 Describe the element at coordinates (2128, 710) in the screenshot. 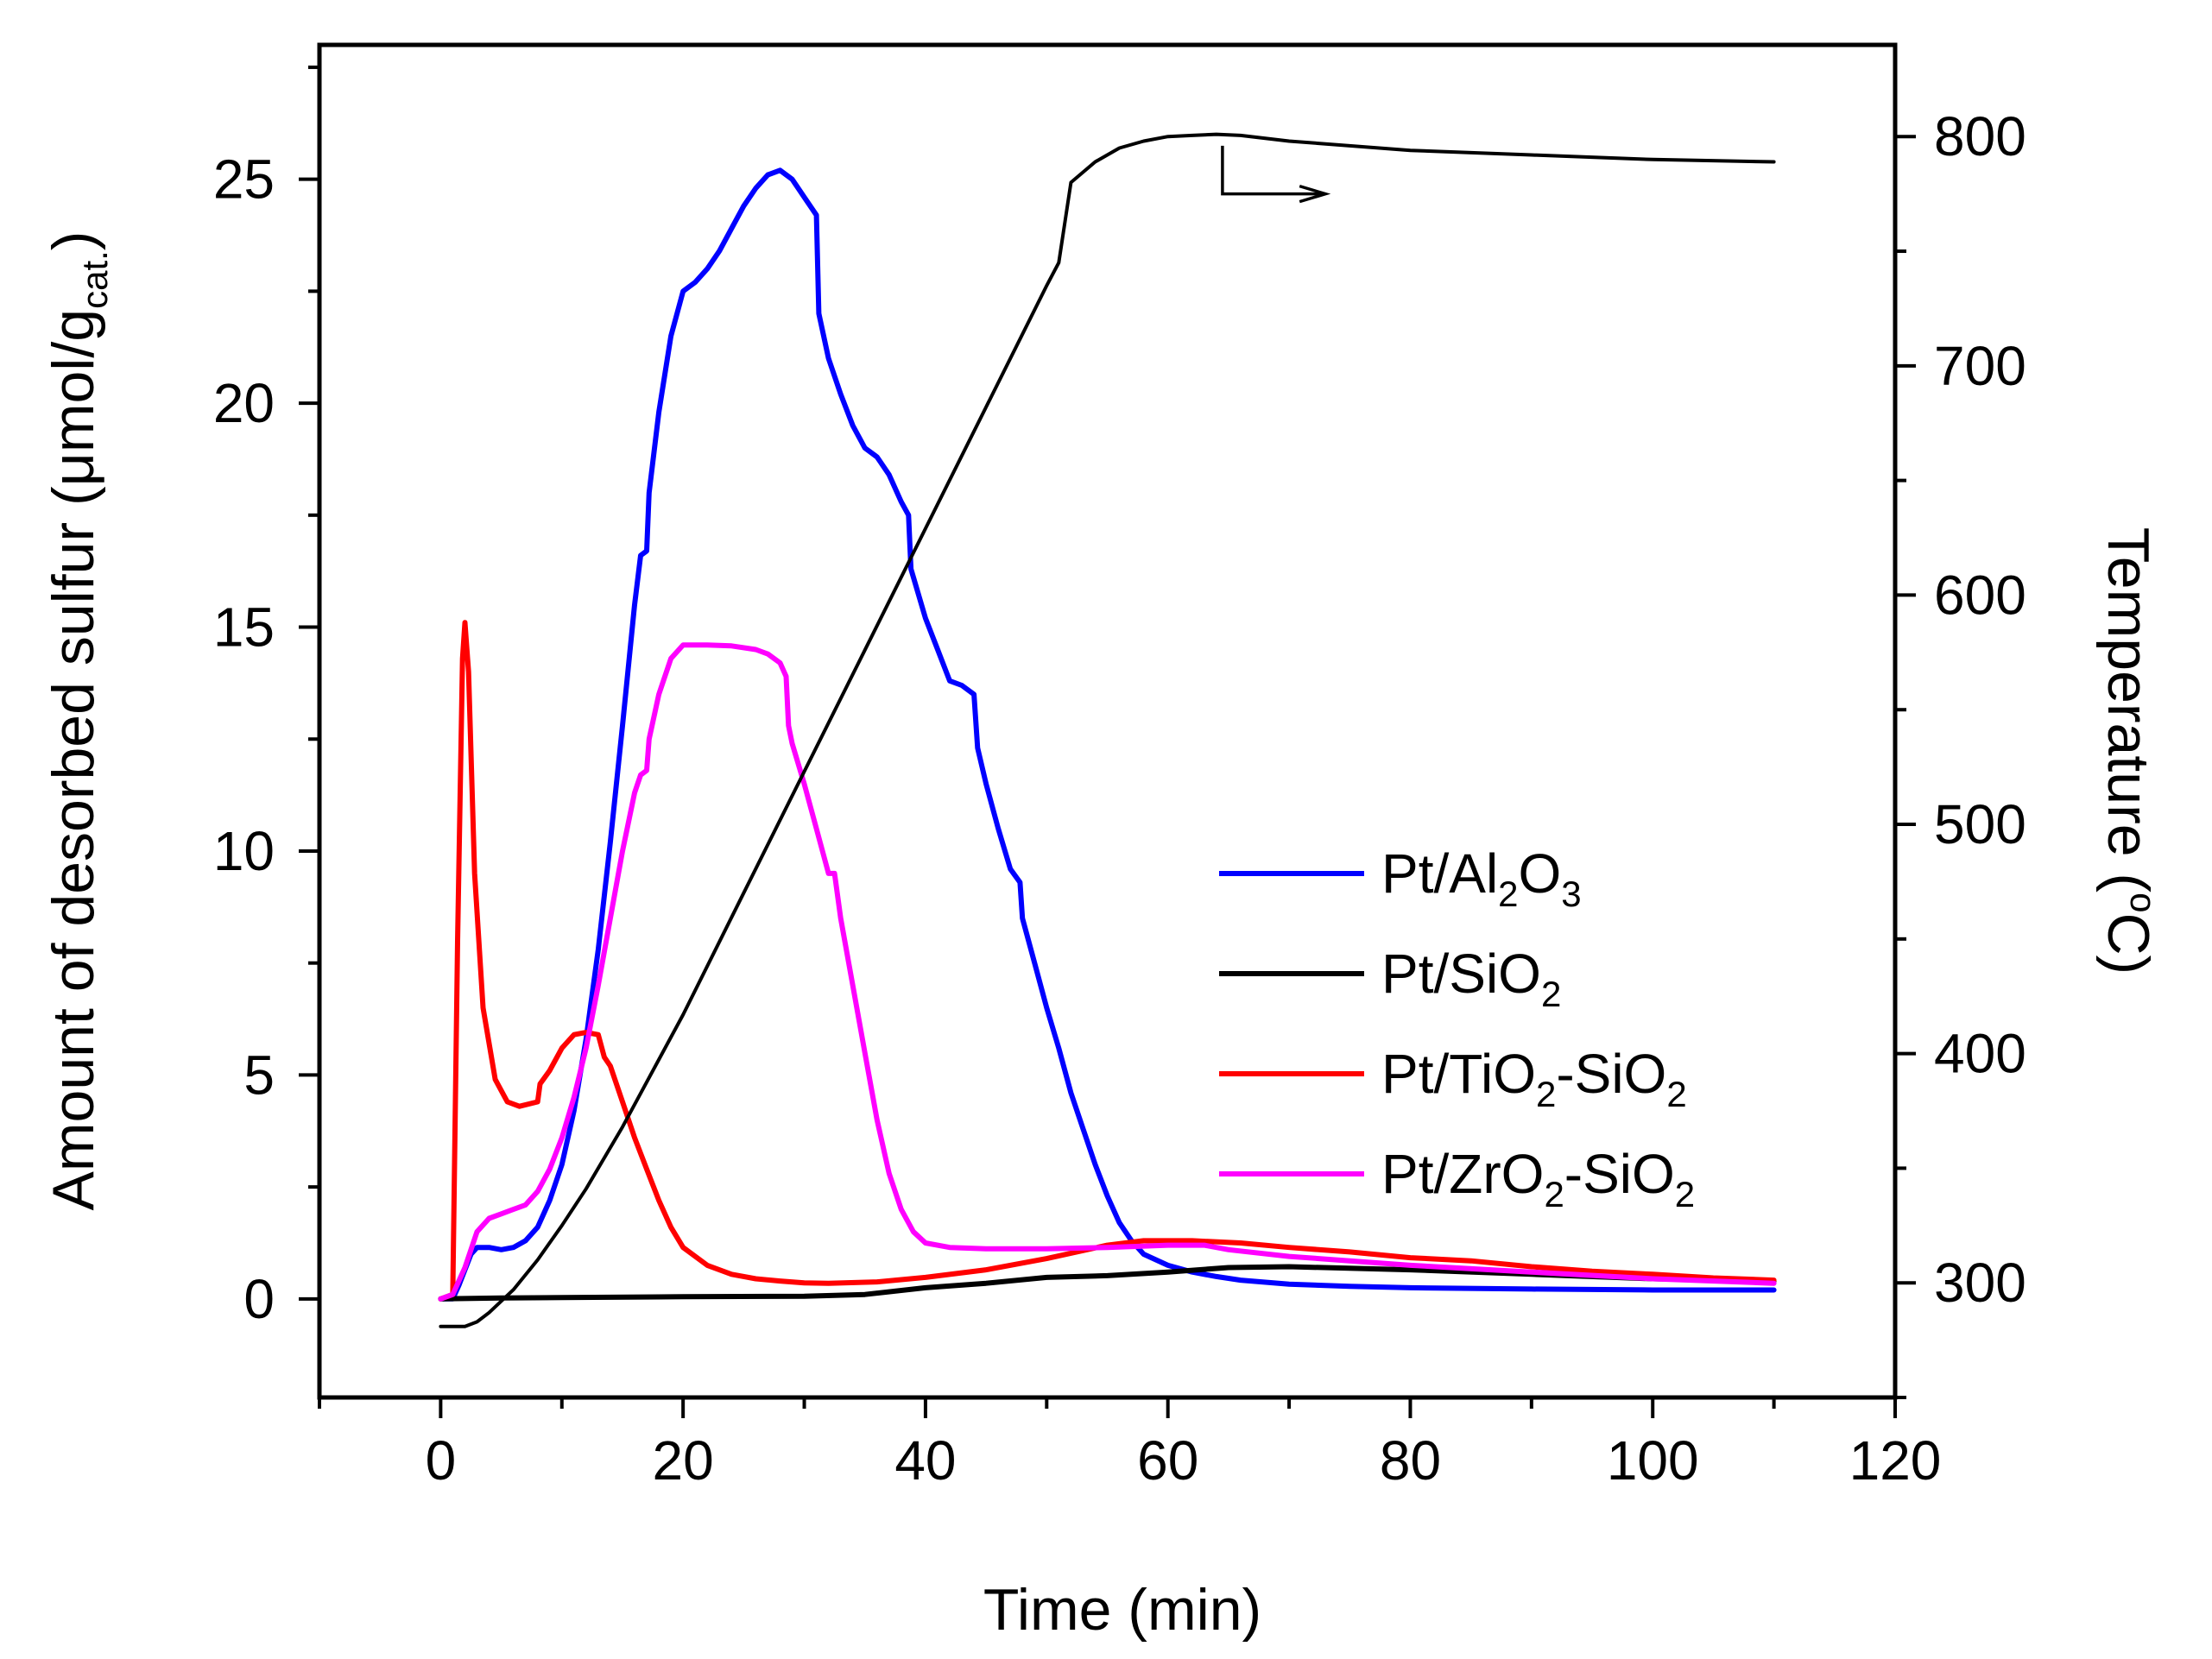

I see `right-y-axis-title-main: Temperature (` at that location.